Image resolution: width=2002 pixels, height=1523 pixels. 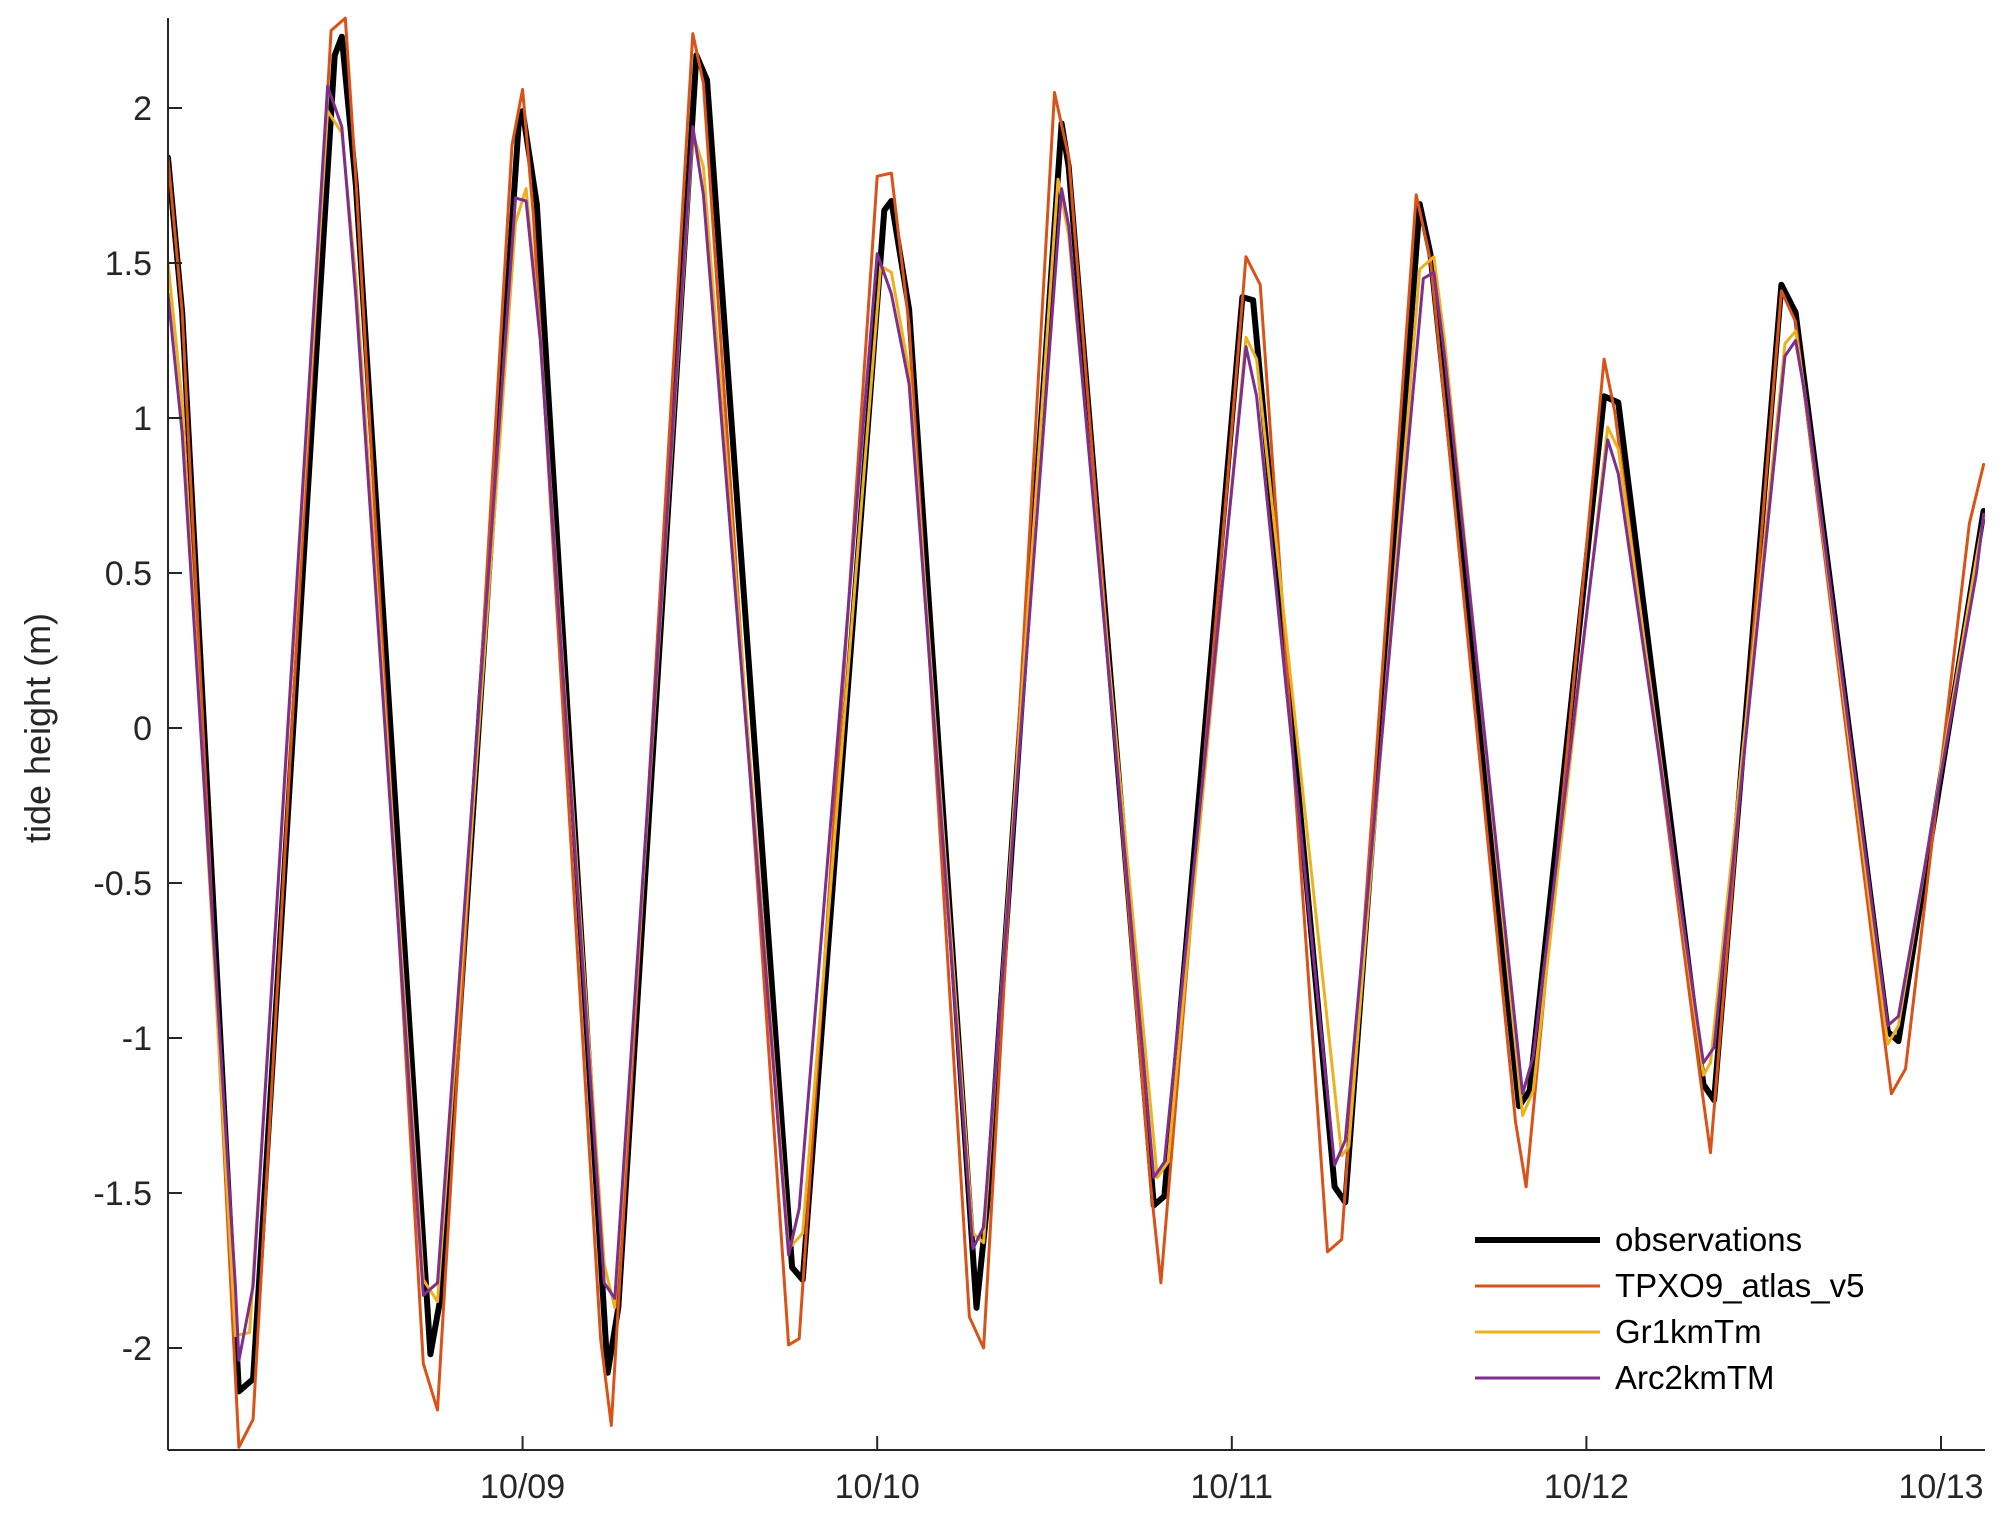 I want to click on y-tick-label: 1, so click(x=142, y=419).